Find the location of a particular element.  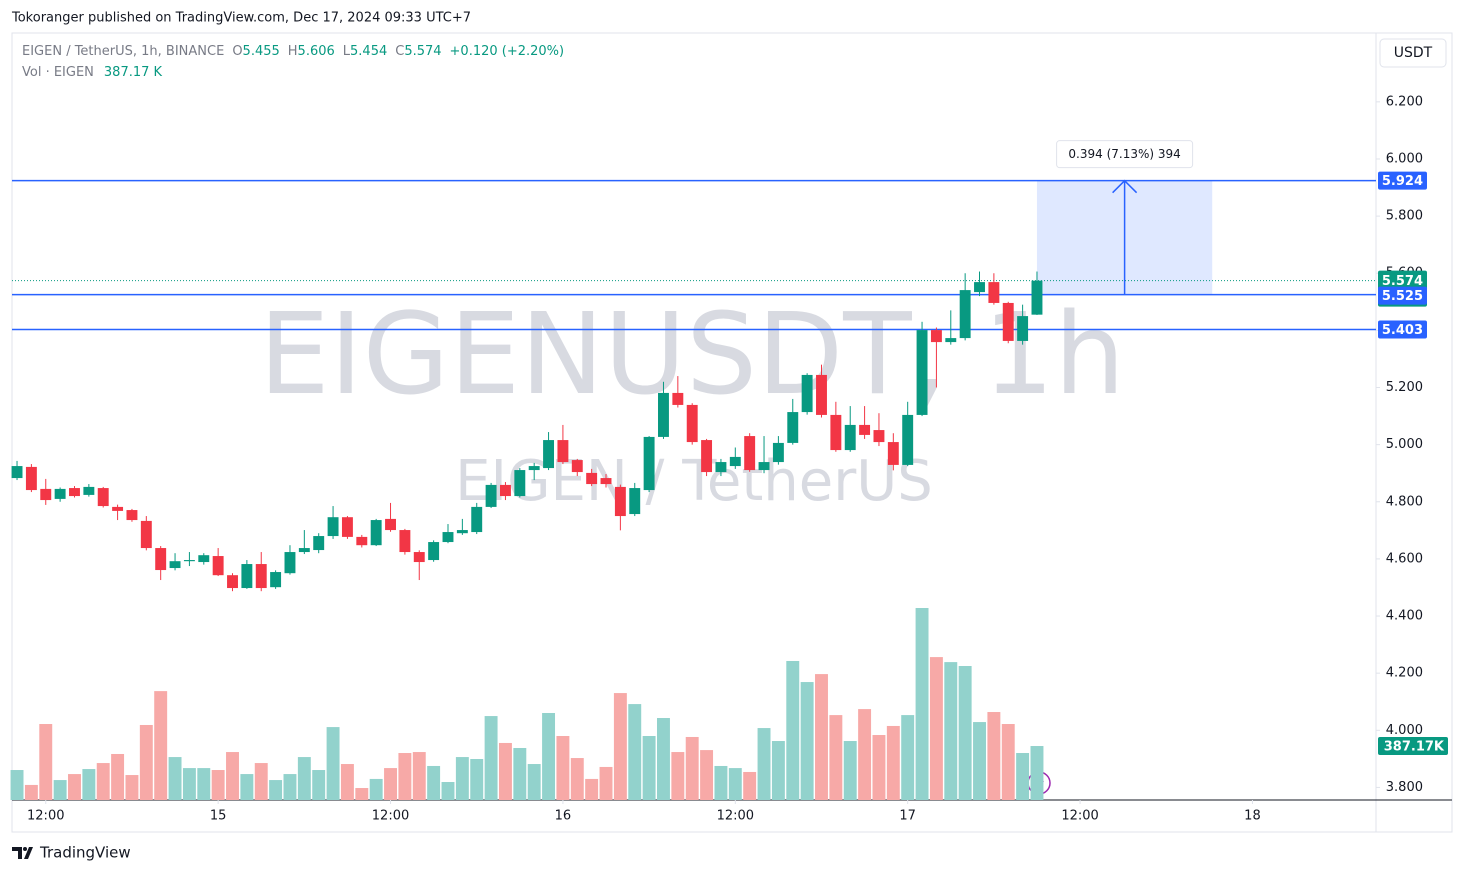

volume-label-box is located at coordinates (1413, 746).